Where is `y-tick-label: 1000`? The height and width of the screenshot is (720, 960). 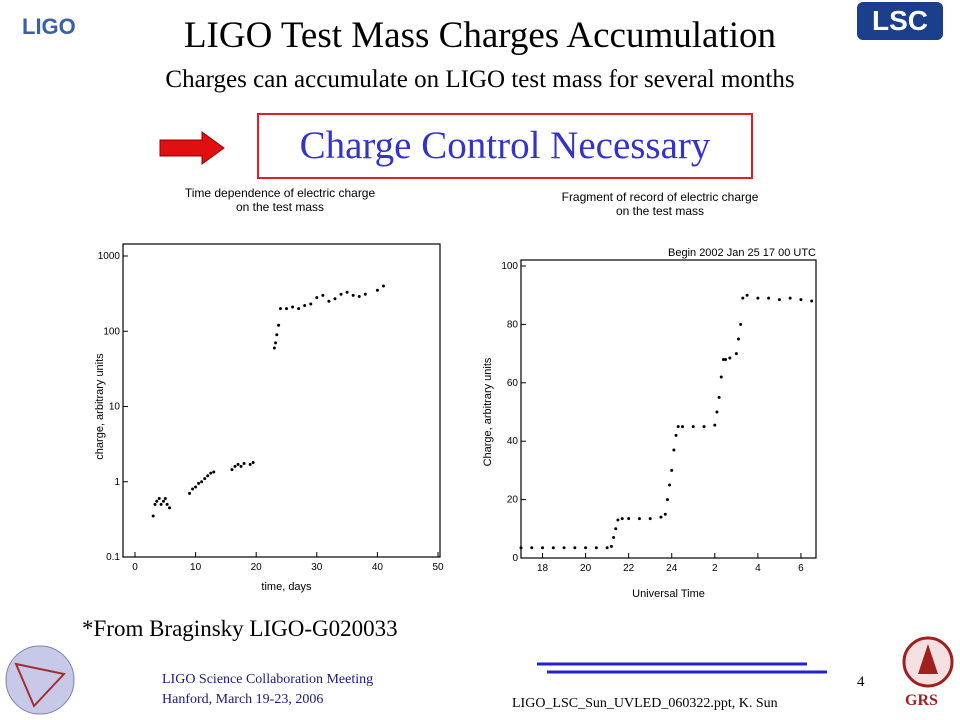
y-tick-label: 1000 is located at coordinates (109, 256).